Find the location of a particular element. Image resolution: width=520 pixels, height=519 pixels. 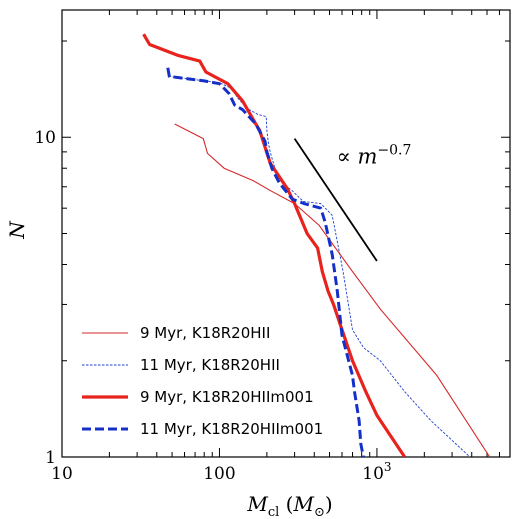

reference-slope-label: ∝ m−0.7 is located at coordinates (374, 156).